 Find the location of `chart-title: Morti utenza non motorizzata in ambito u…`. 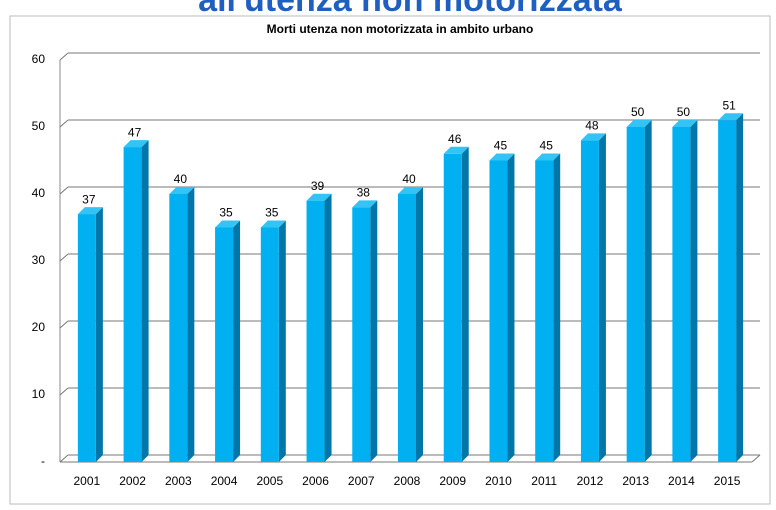

chart-title: Morti utenza non motorizzata in ambito u… is located at coordinates (400, 29).